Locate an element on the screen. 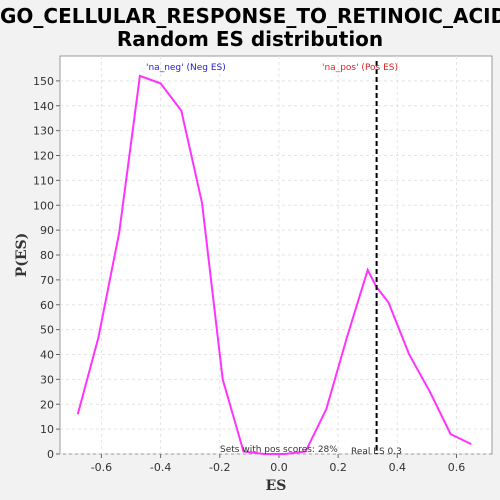  sets-pos-scores-label: Sets with pos scores: 28% is located at coordinates (279, 450).